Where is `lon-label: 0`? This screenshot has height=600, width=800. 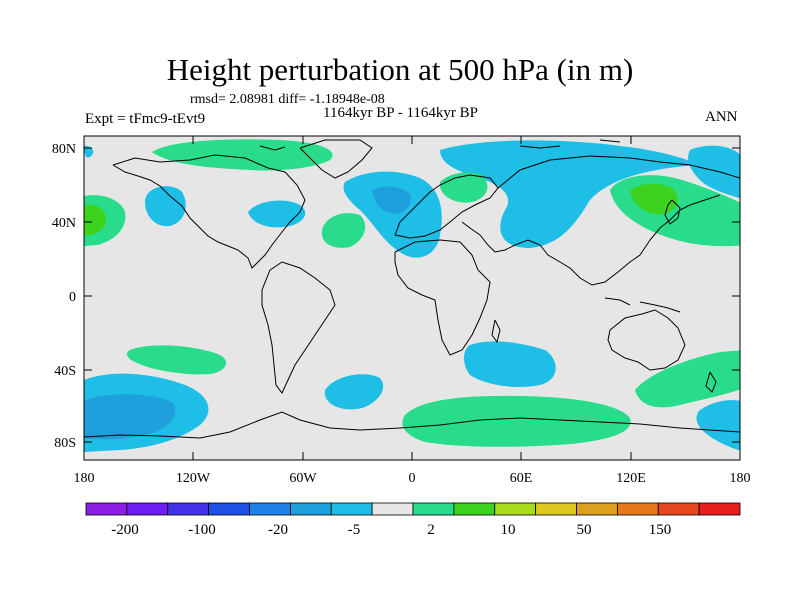 lon-label: 0 is located at coordinates (412, 478).